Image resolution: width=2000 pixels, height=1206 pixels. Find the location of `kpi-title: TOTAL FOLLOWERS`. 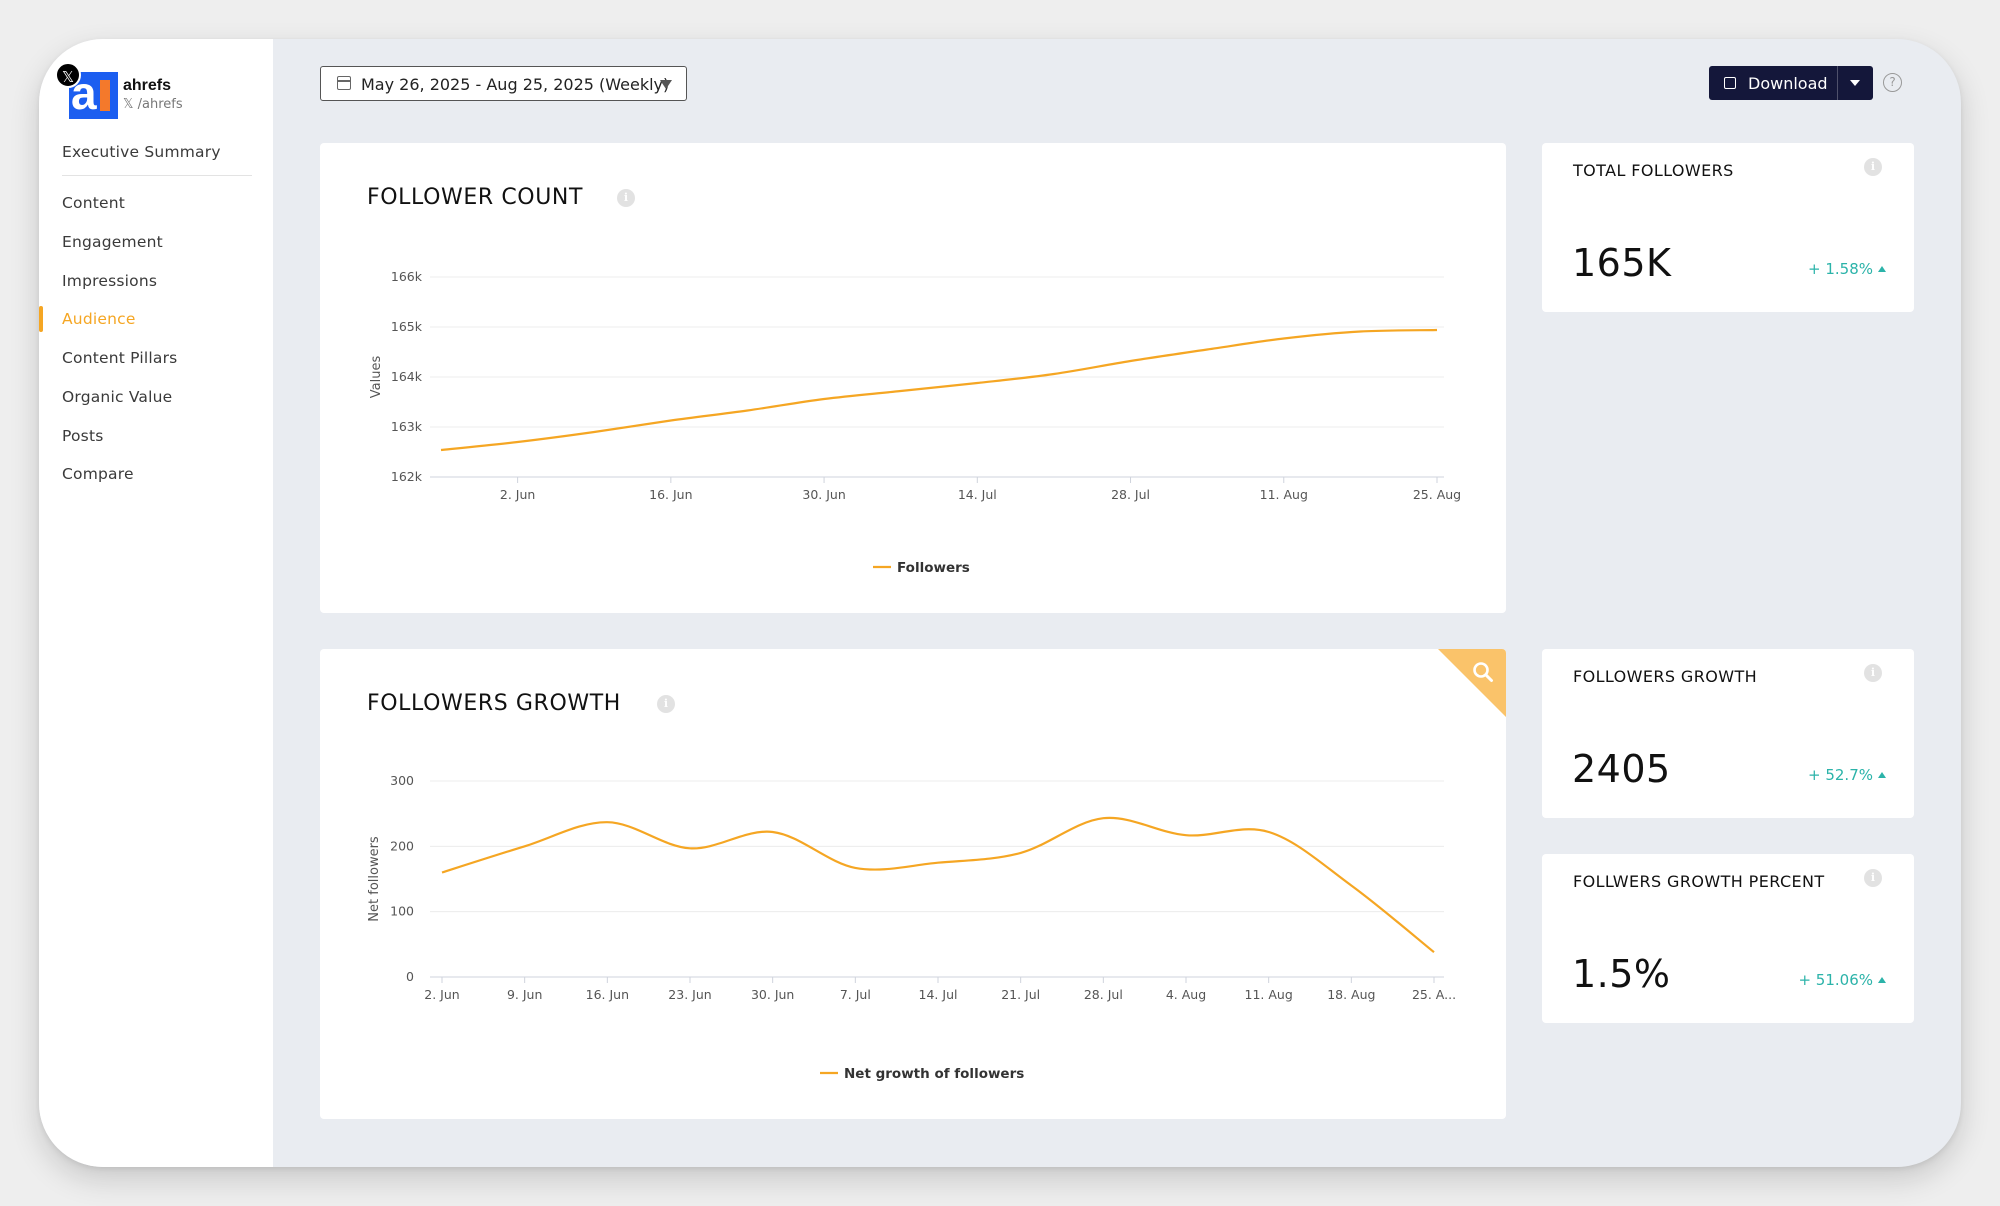

kpi-title: TOTAL FOLLOWERS is located at coordinates (1653, 170).